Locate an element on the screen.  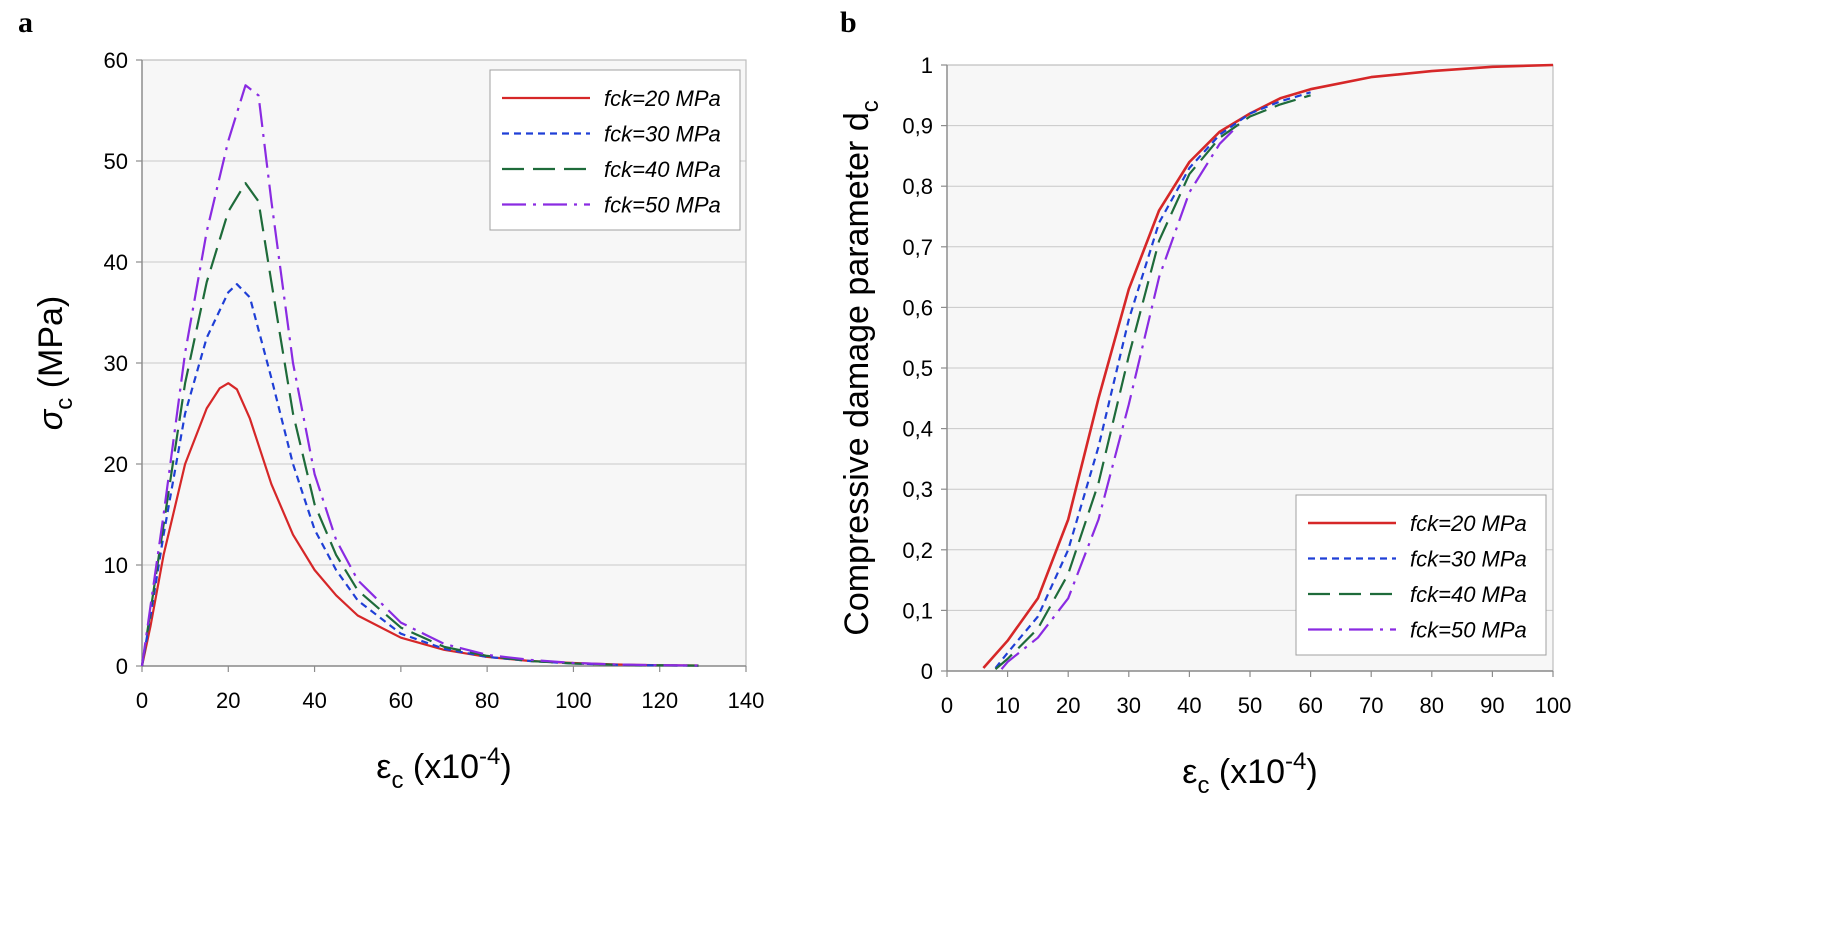
y-axis-title: σc (MPa) is located at coordinates (55, 363).